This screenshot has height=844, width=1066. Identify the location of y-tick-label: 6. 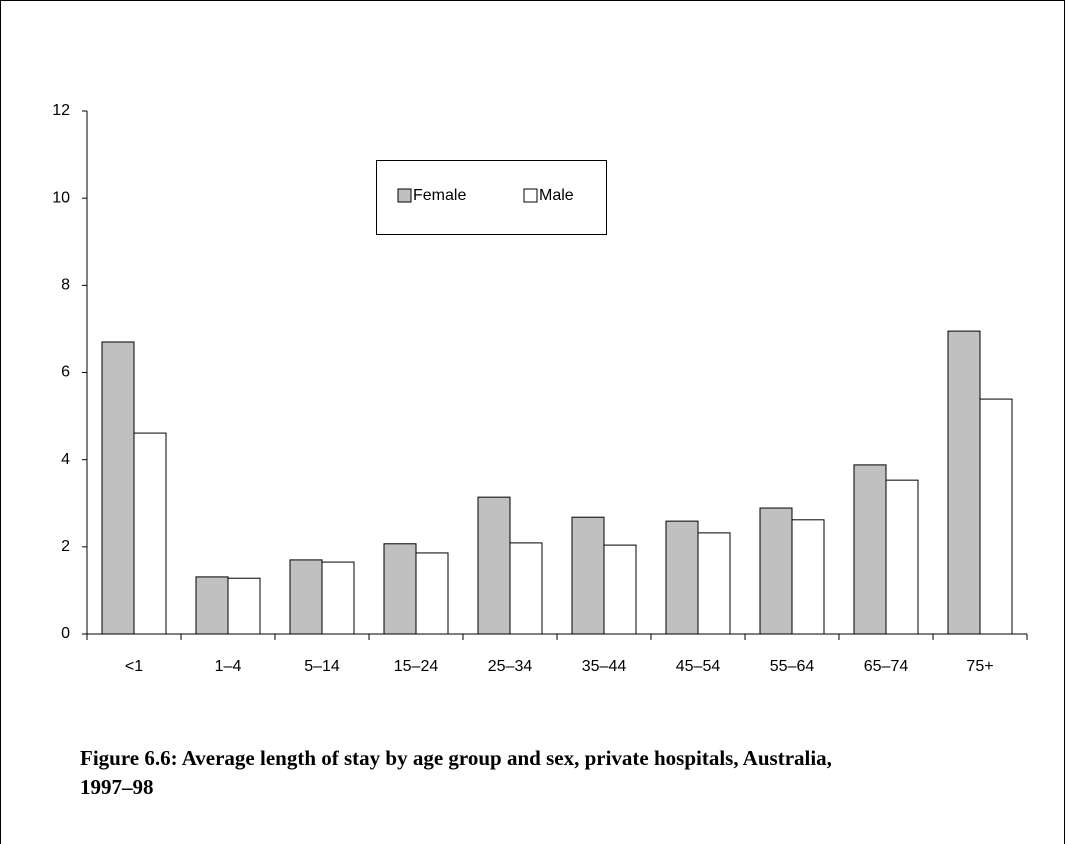
(65, 372).